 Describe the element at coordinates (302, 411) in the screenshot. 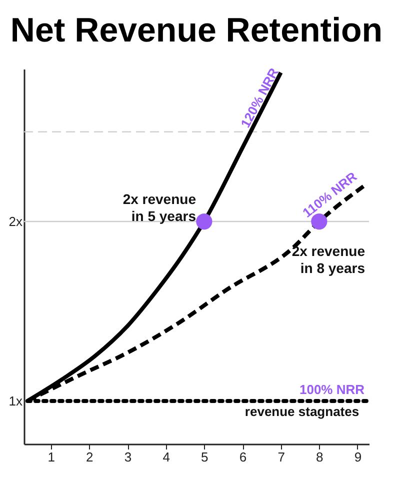

I see `annotation: revenue stagnates` at that location.